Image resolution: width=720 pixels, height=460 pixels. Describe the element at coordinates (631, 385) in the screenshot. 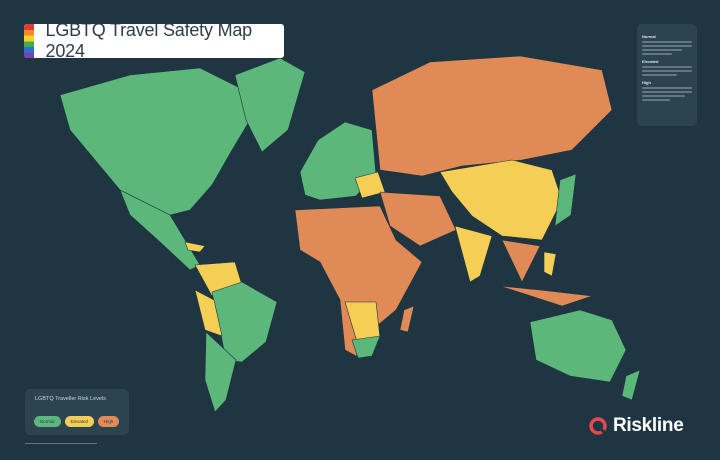

I see `region-new-zealand` at that location.